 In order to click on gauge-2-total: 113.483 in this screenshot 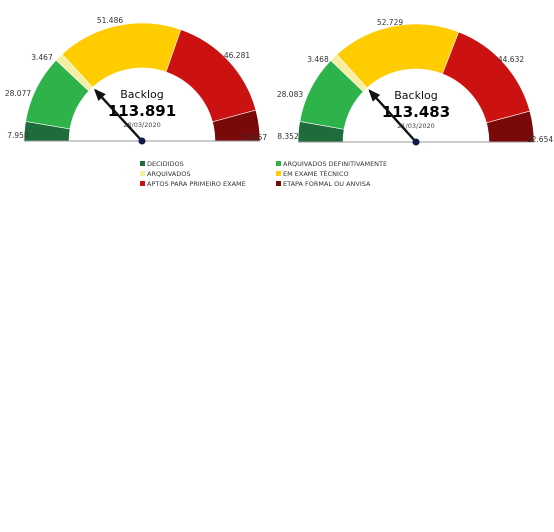, I will do `click(416, 112)`.